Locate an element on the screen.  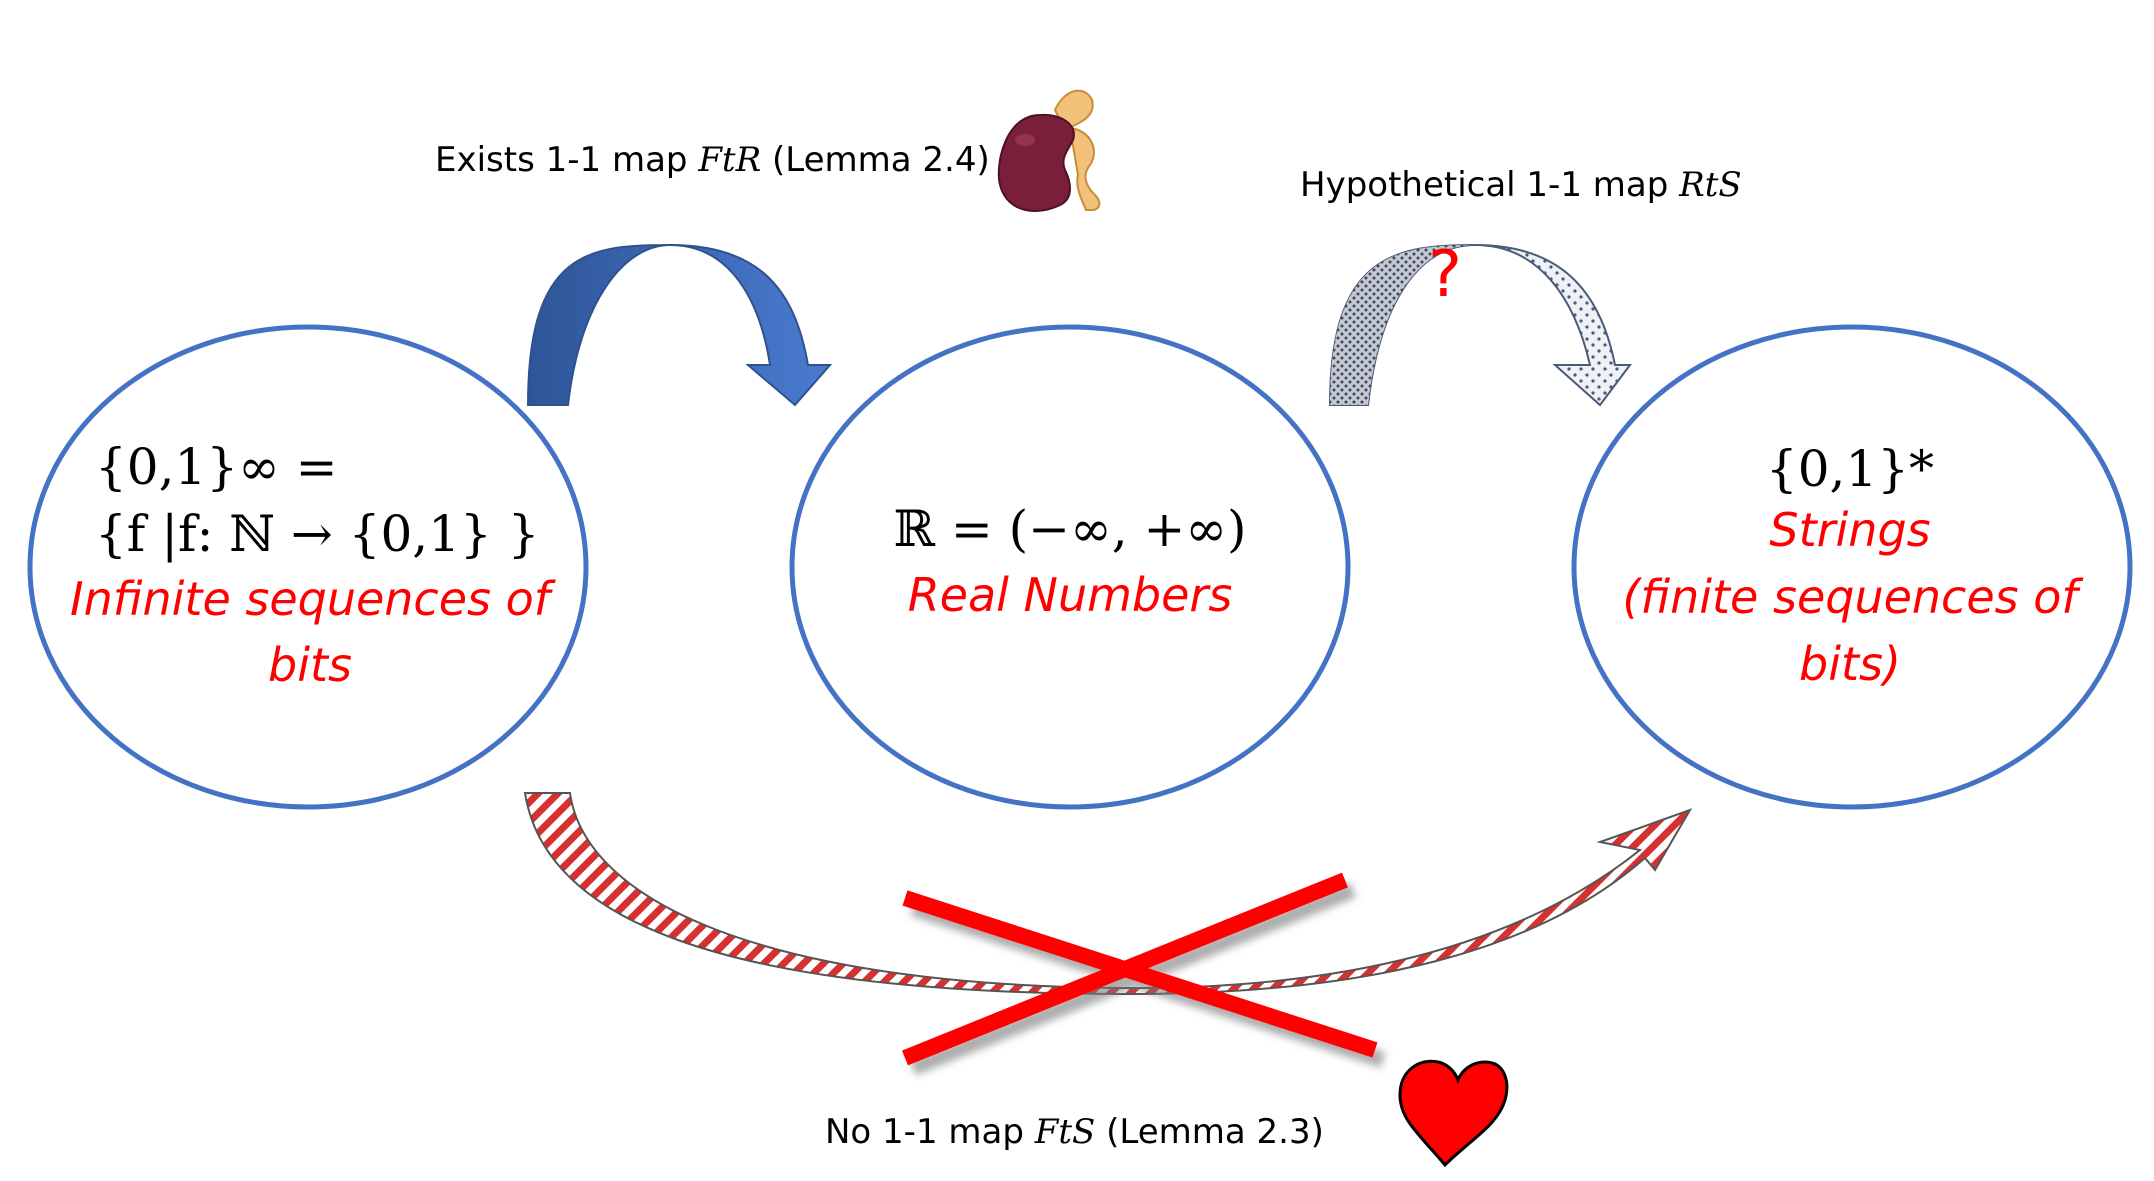
caption-top-left: Exists 1-1 map FtR (Lemma 2.4) is located at coordinates (712, 160).